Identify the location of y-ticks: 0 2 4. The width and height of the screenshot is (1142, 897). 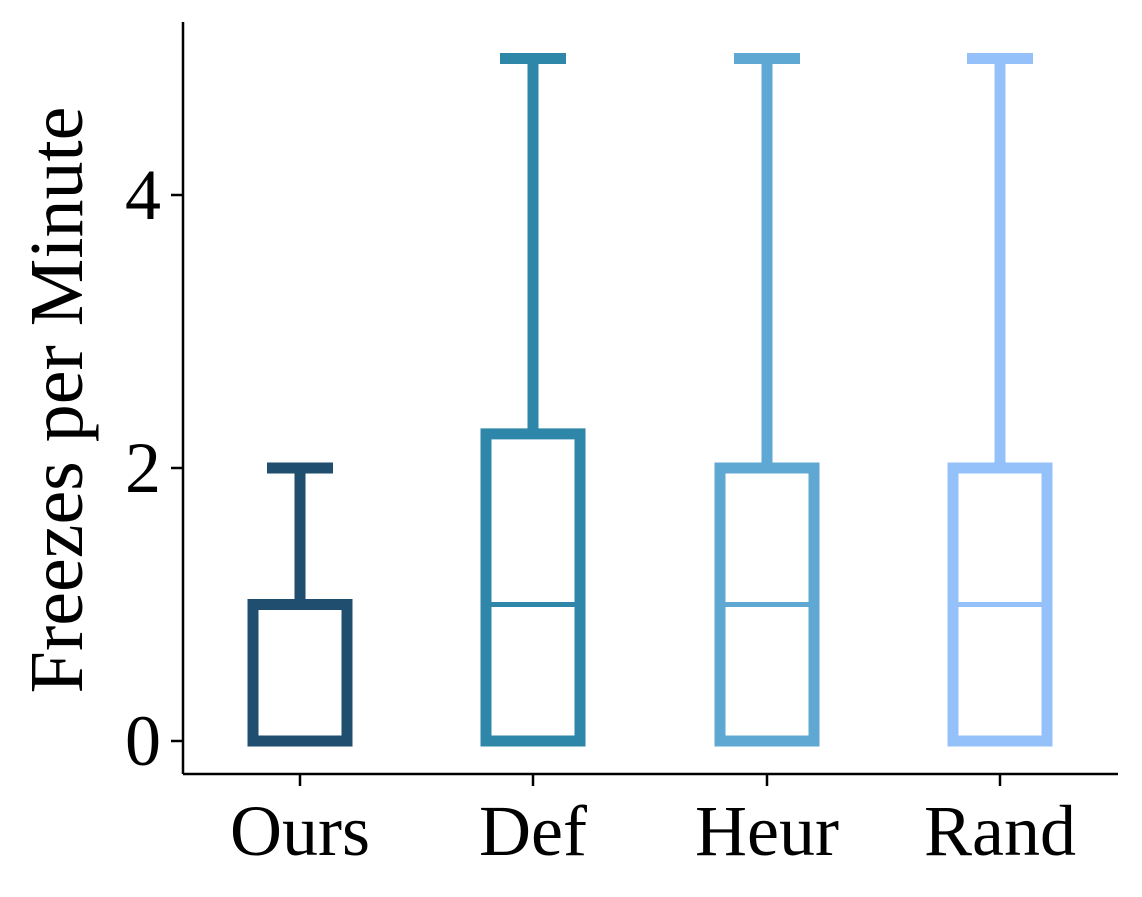
(154, 468).